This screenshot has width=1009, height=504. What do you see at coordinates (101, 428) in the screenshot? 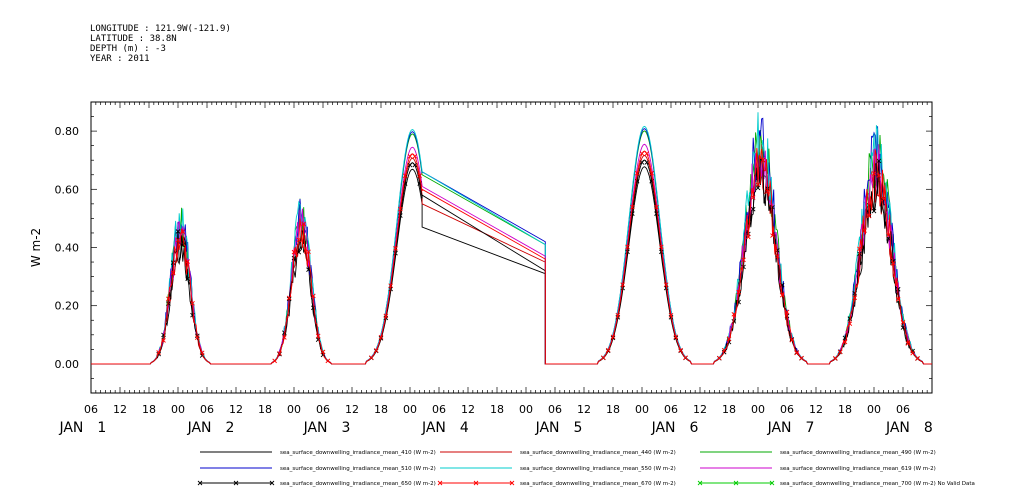
I see `x-day-label-day: 1` at bounding box center [101, 428].